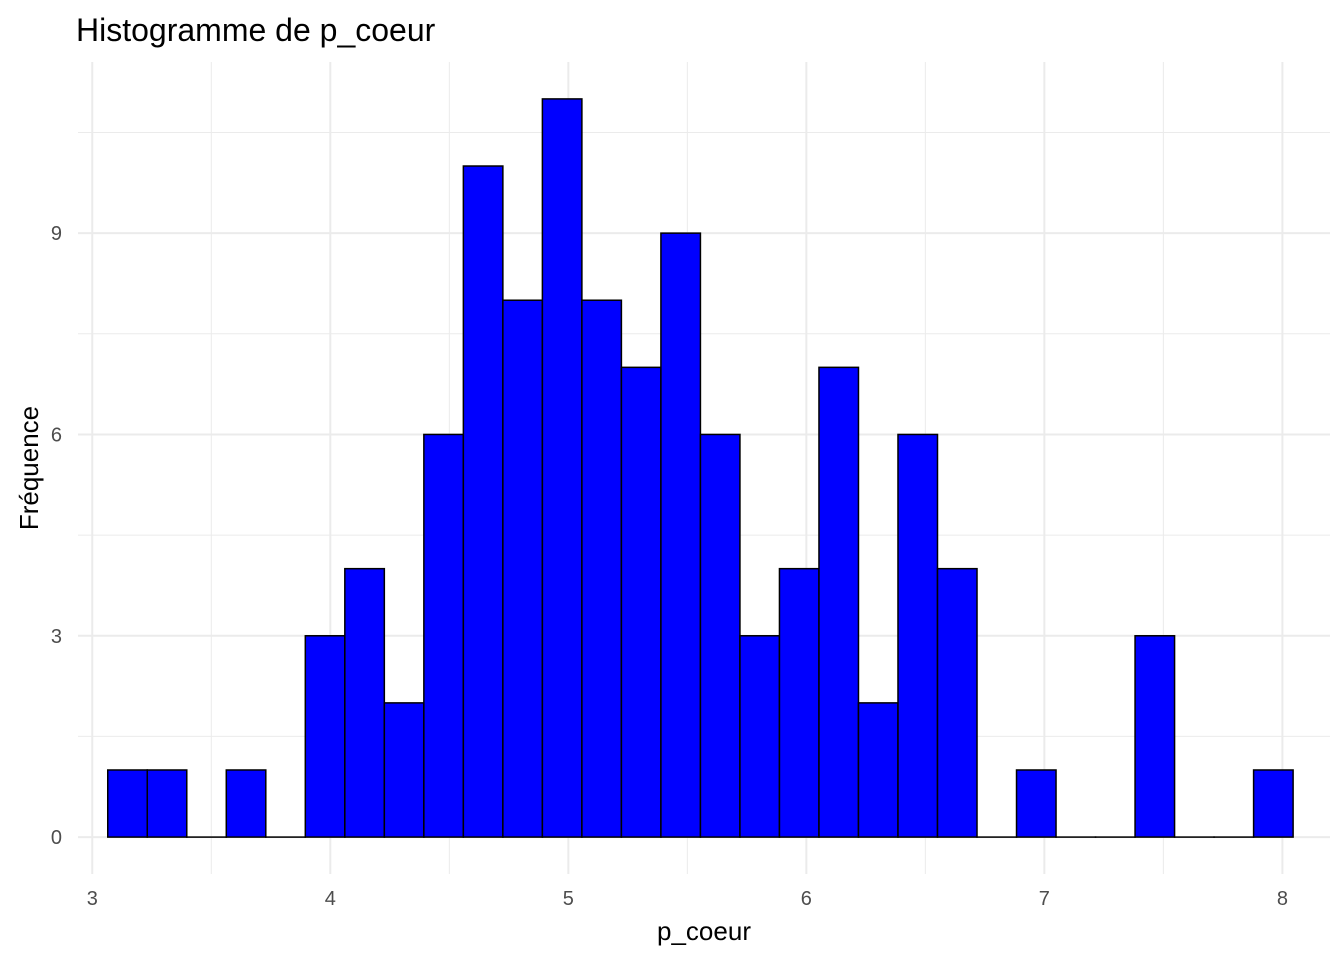 This screenshot has height=960, width=1344. Describe the element at coordinates (687, 899) in the screenshot. I see `x-axis-ticks: 3 4 5 6 7 8` at that location.